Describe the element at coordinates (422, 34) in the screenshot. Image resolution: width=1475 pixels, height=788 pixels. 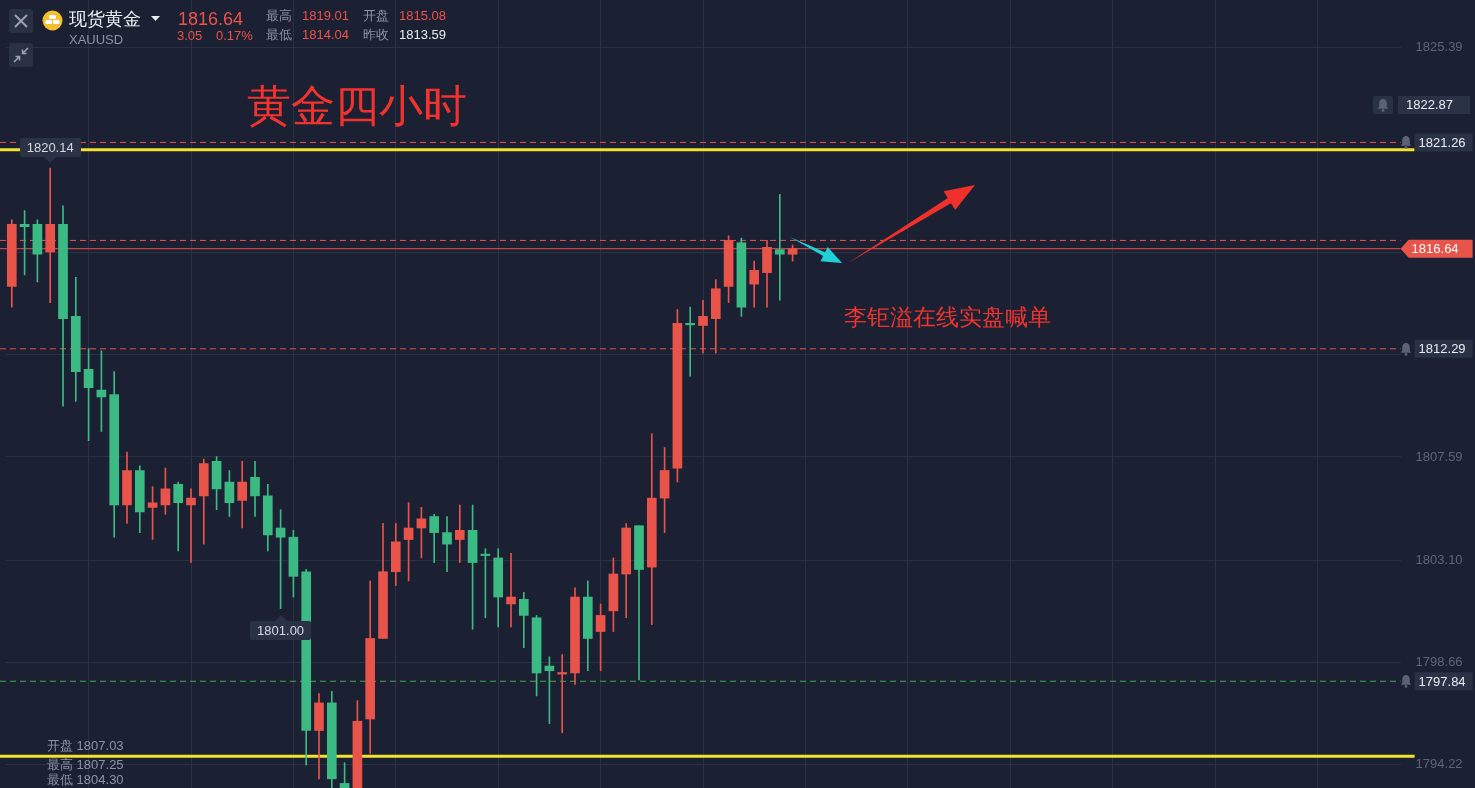
I see `annotation: 1813.59` at that location.